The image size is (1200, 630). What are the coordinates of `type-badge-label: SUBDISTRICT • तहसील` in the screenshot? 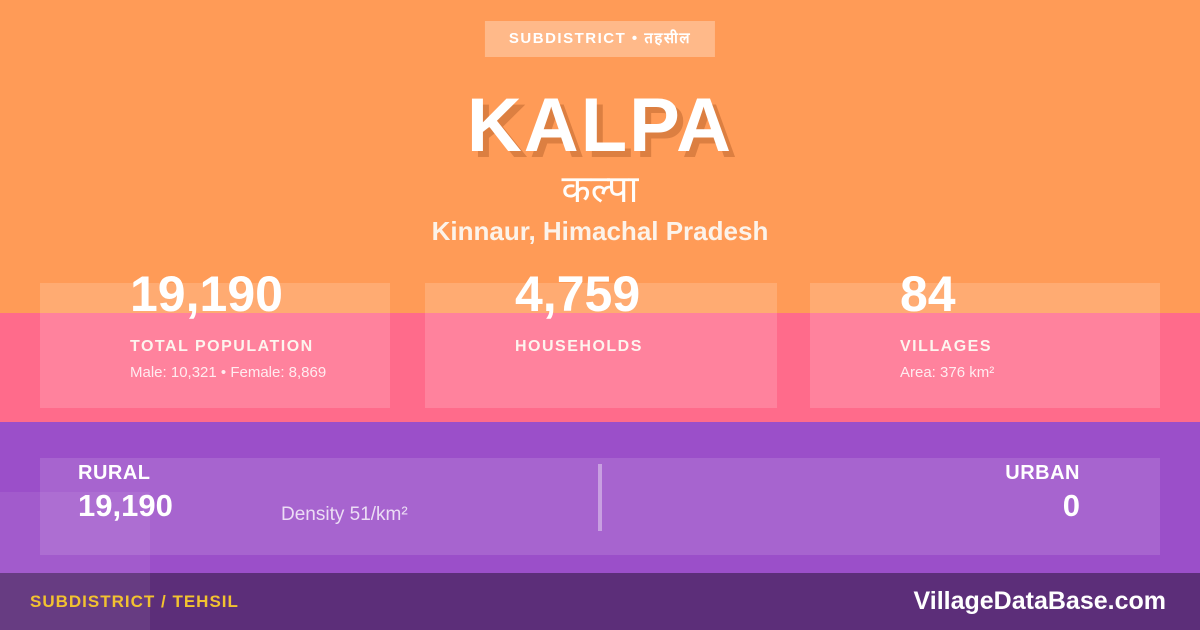 It's located at (600, 38).